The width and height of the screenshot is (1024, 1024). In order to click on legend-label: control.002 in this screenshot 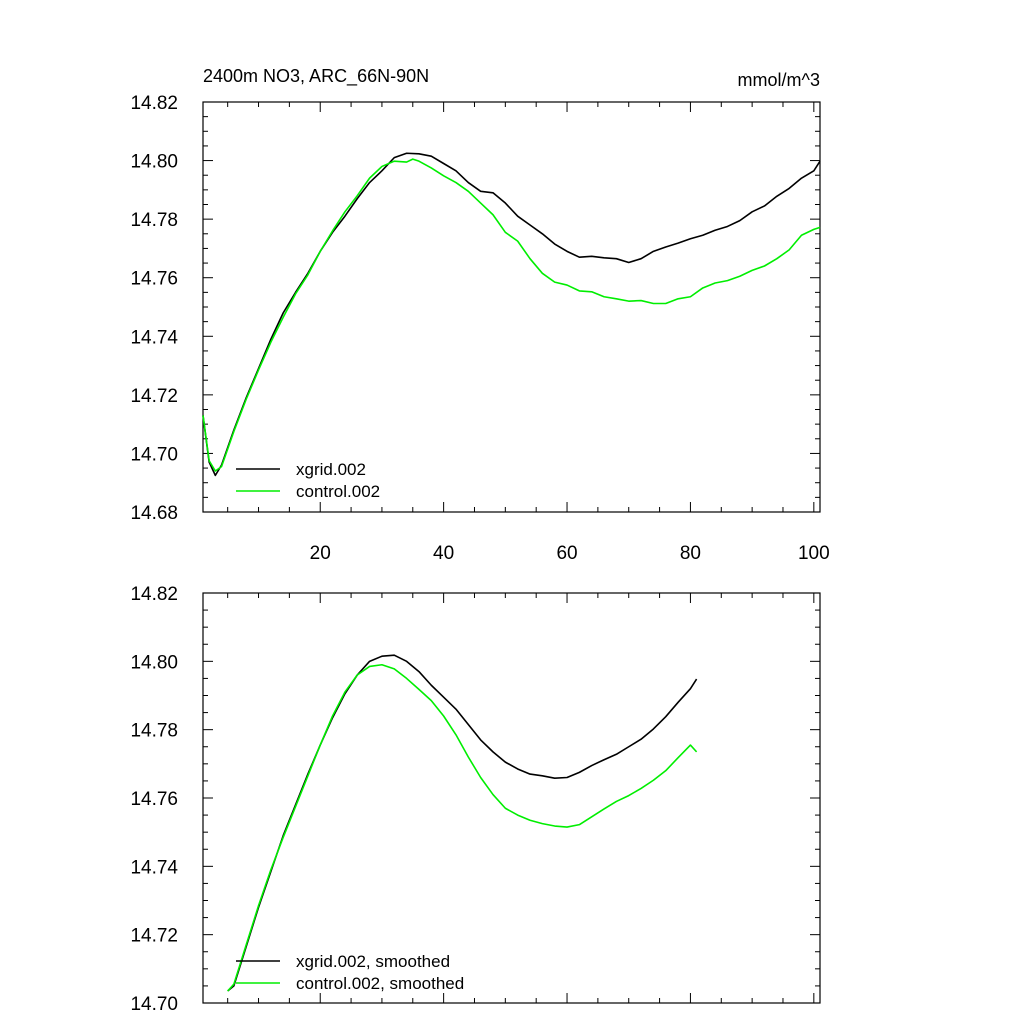, I will do `click(338, 491)`.